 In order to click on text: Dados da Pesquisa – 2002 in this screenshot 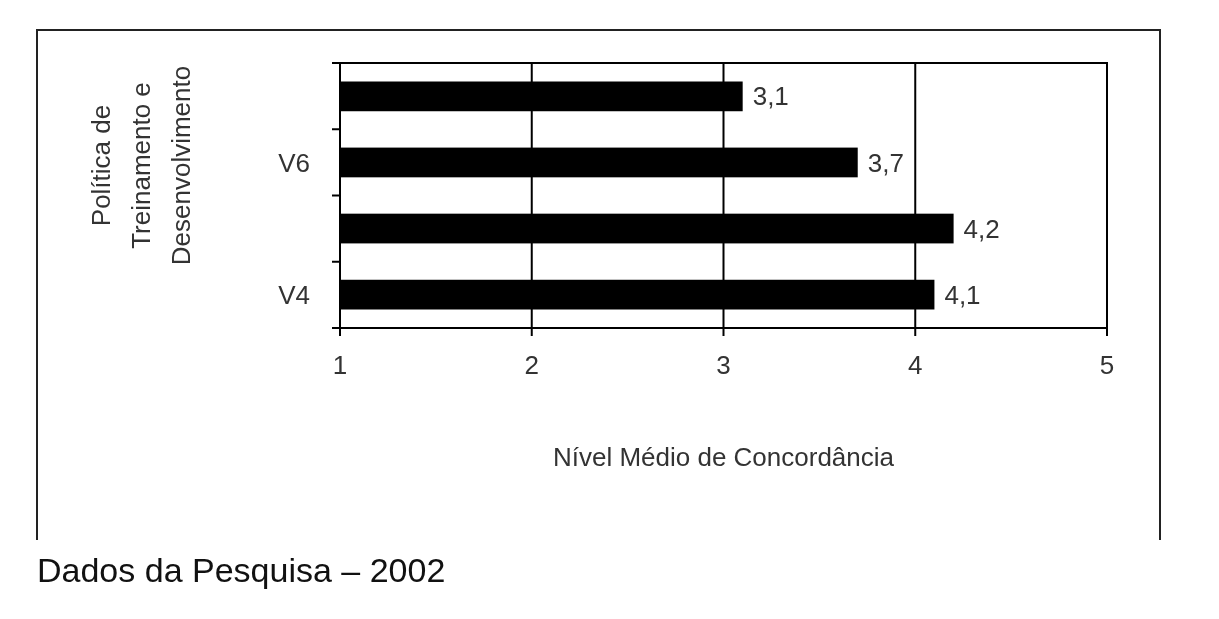, I will do `click(241, 570)`.